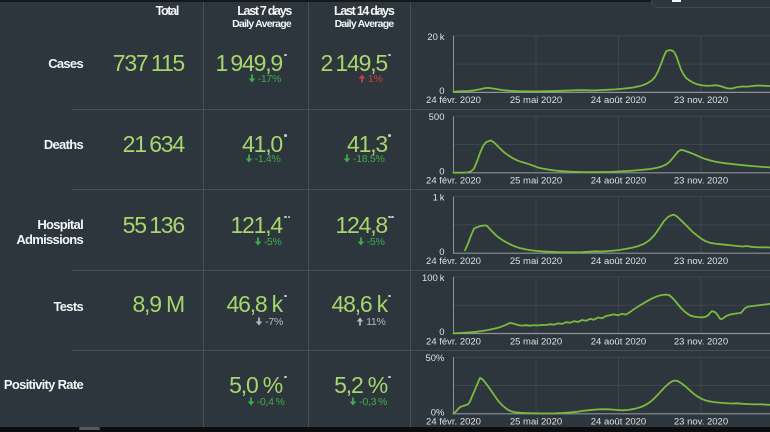 The width and height of the screenshot is (770, 432). What do you see at coordinates (437, 117) in the screenshot?
I see `svg-text: 500` at bounding box center [437, 117].